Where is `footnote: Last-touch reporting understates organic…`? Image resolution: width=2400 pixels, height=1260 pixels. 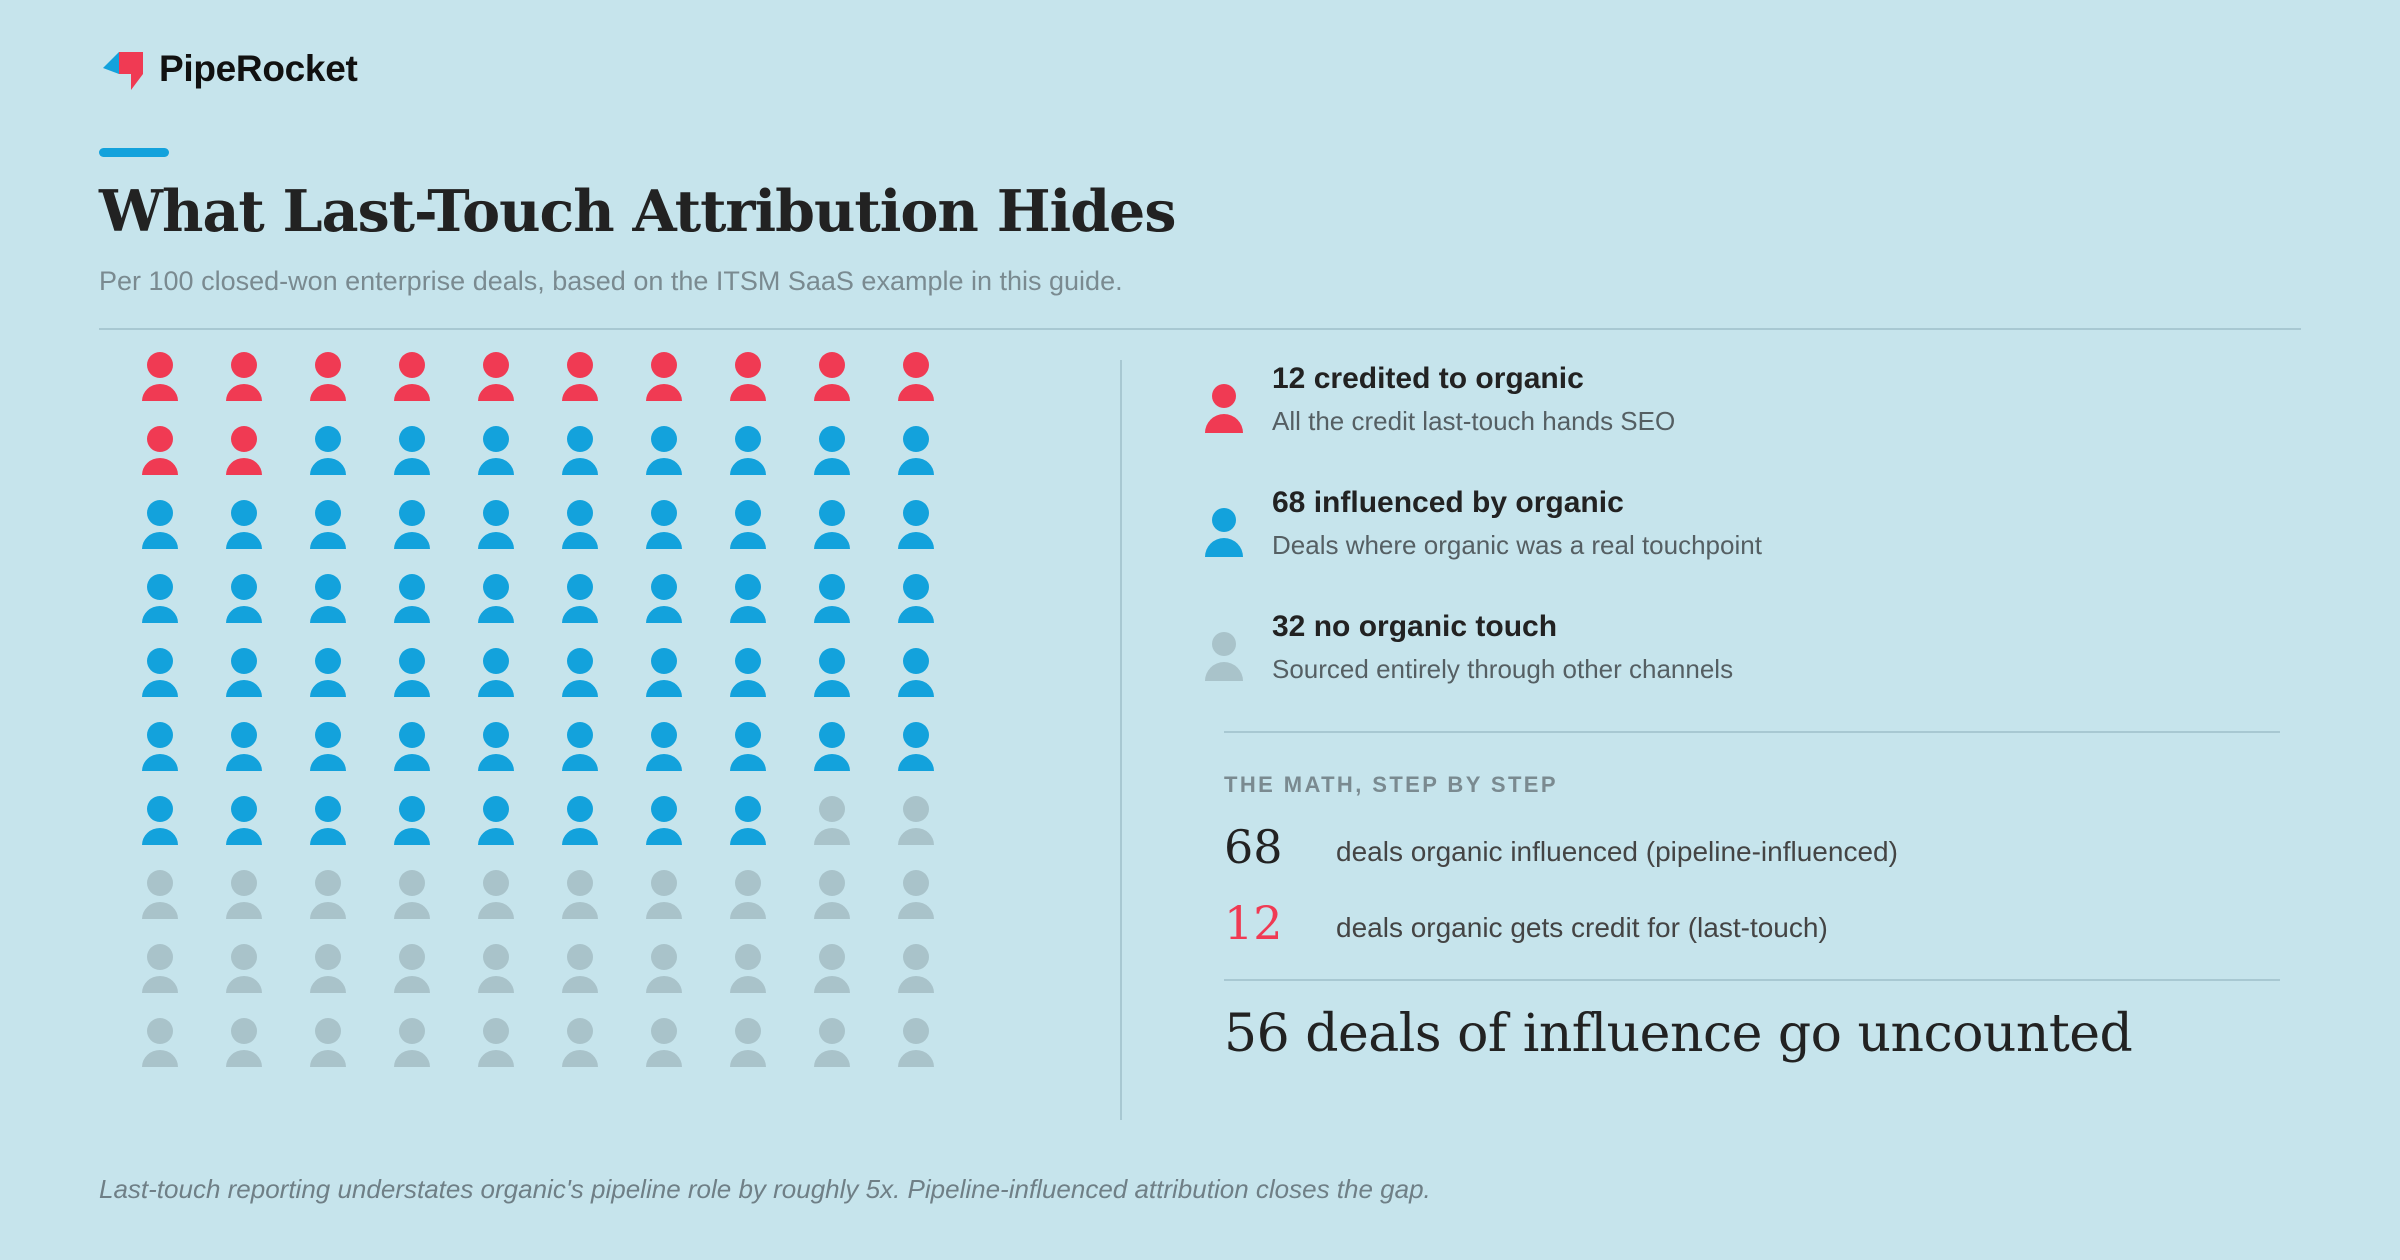 footnote: Last-touch reporting understates organic… is located at coordinates (765, 1189).